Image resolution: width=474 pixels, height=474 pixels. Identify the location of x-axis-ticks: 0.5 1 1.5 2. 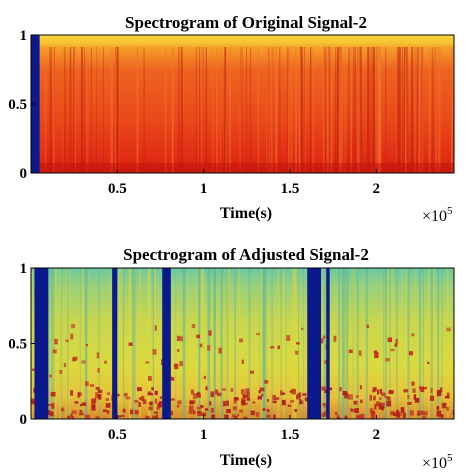
(244, 183).